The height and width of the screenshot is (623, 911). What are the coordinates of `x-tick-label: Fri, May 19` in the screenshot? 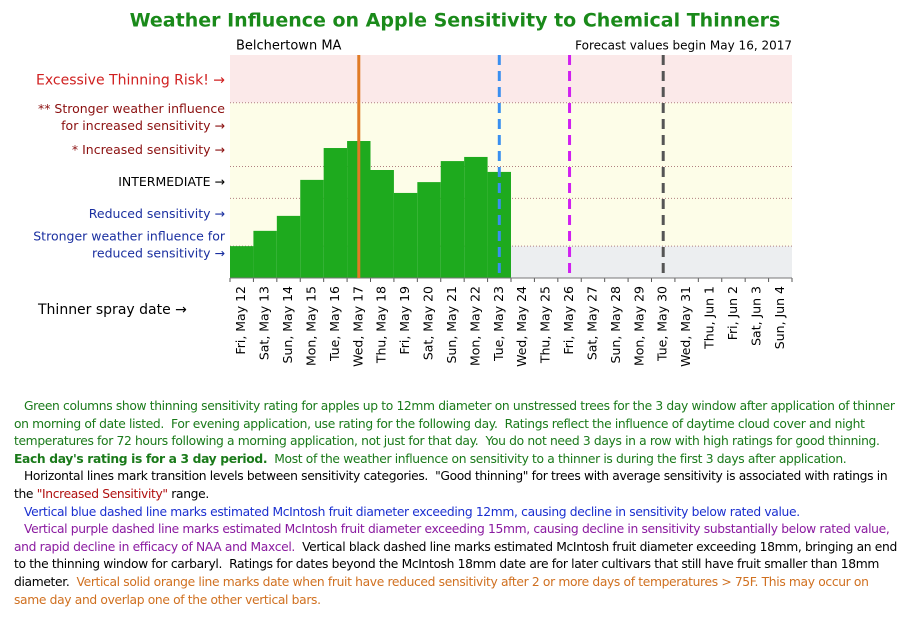 It's located at (404, 320).